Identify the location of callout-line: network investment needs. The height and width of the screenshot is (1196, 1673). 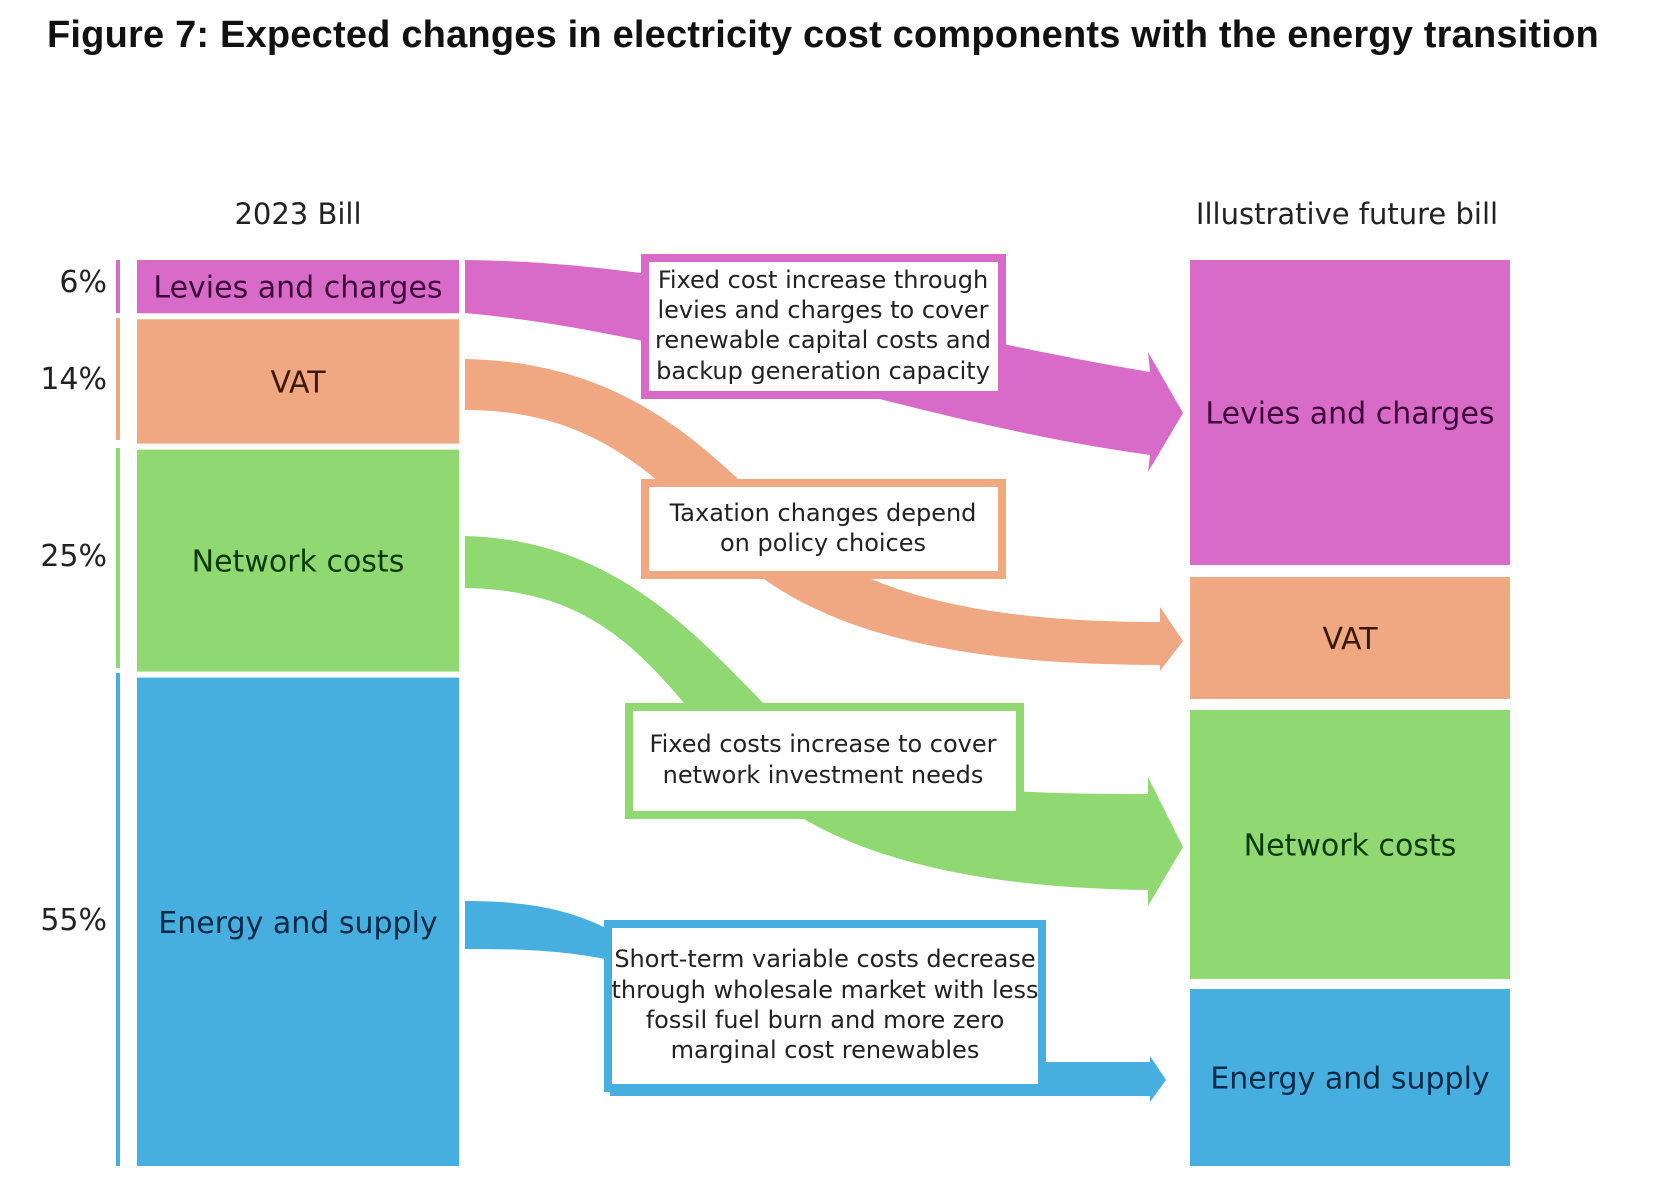
(823, 775).